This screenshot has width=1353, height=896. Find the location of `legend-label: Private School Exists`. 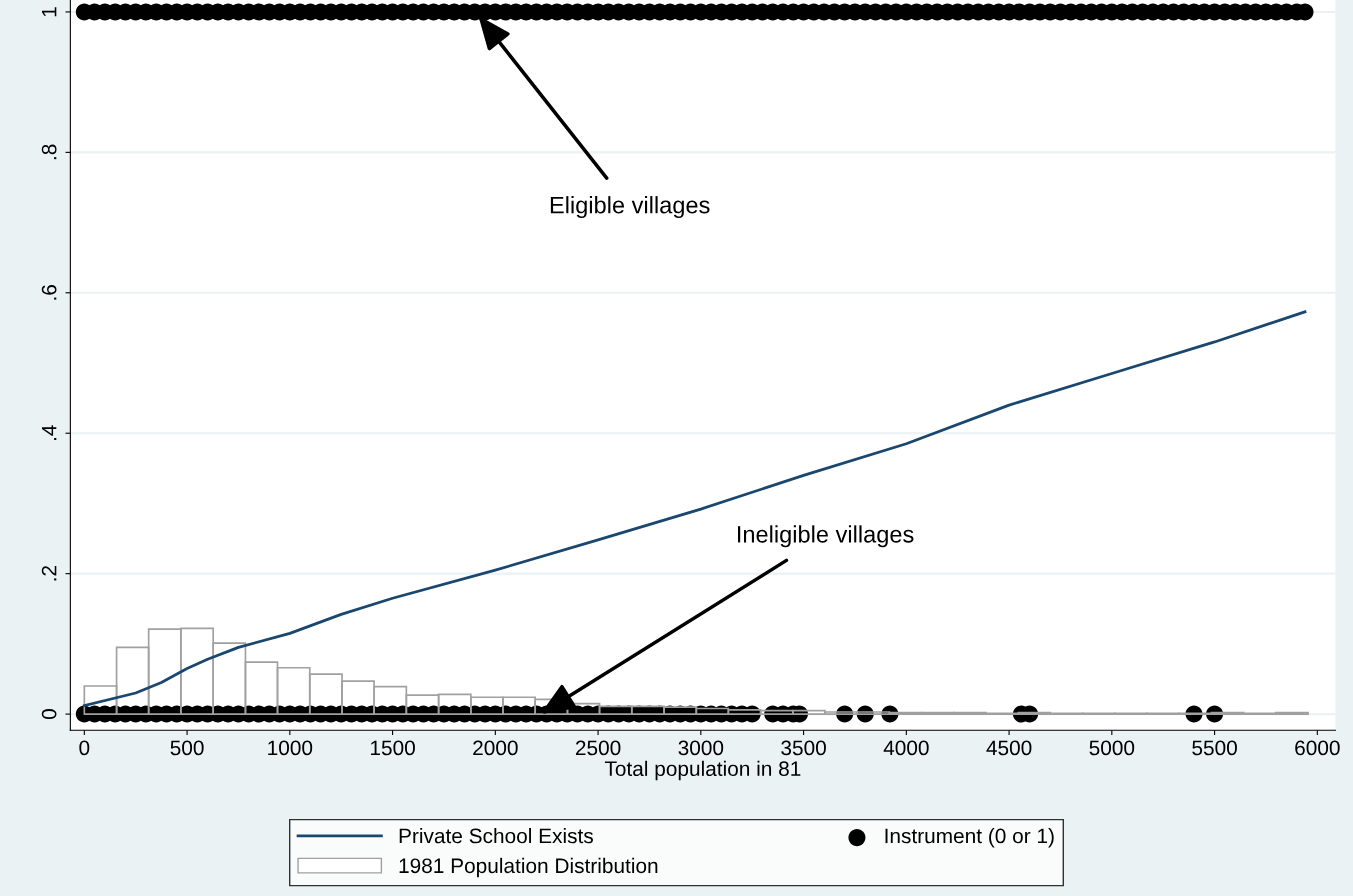

legend-label: Private School Exists is located at coordinates (496, 835).